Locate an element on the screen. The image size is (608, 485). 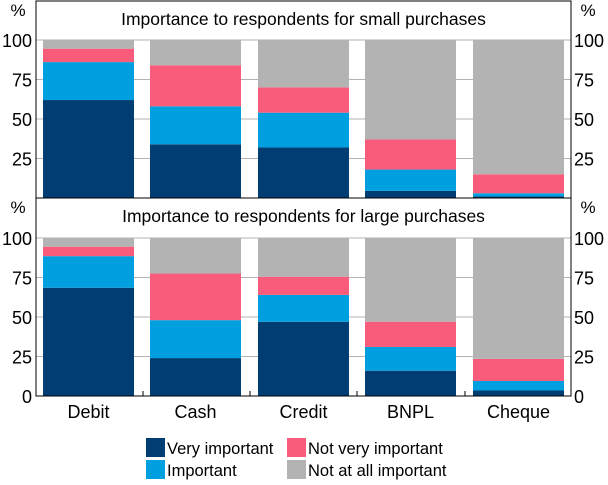
y-tick-label-right: 0 is located at coordinates (579, 397).